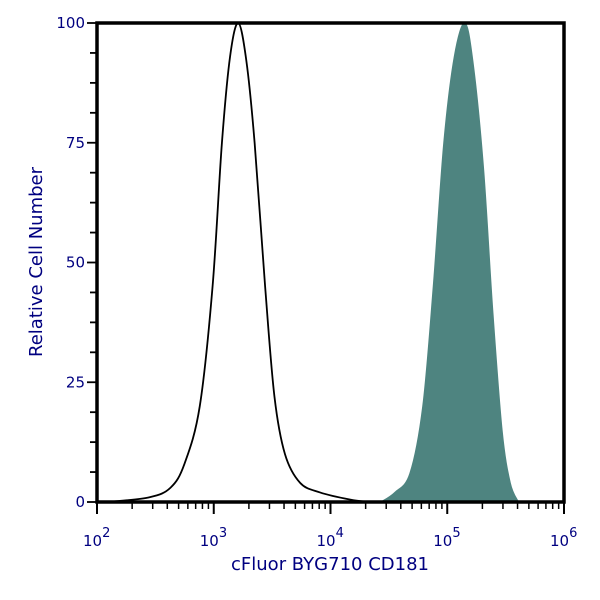 Image resolution: width=600 pixels, height=600 pixels. I want to click on y-axis-title: Relative Cell Number, so click(36, 261).